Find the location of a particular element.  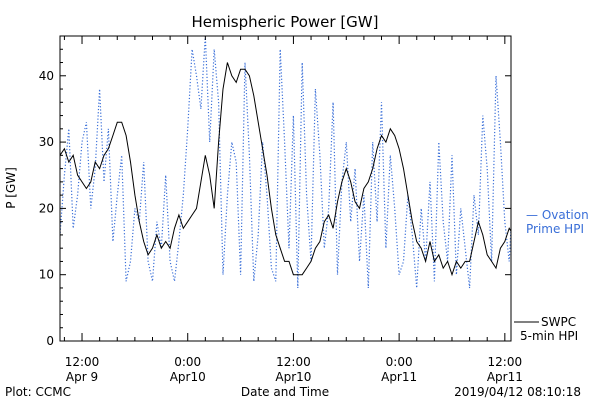

y-tick-label-0: 0 is located at coordinates (50, 341).